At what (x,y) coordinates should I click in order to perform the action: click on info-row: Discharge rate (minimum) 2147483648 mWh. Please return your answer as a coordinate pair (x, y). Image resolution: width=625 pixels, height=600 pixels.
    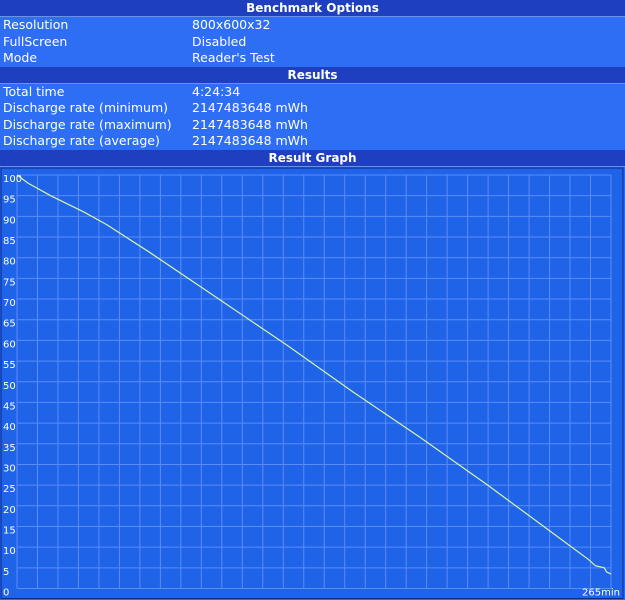
    Looking at the image, I should click on (312, 108).